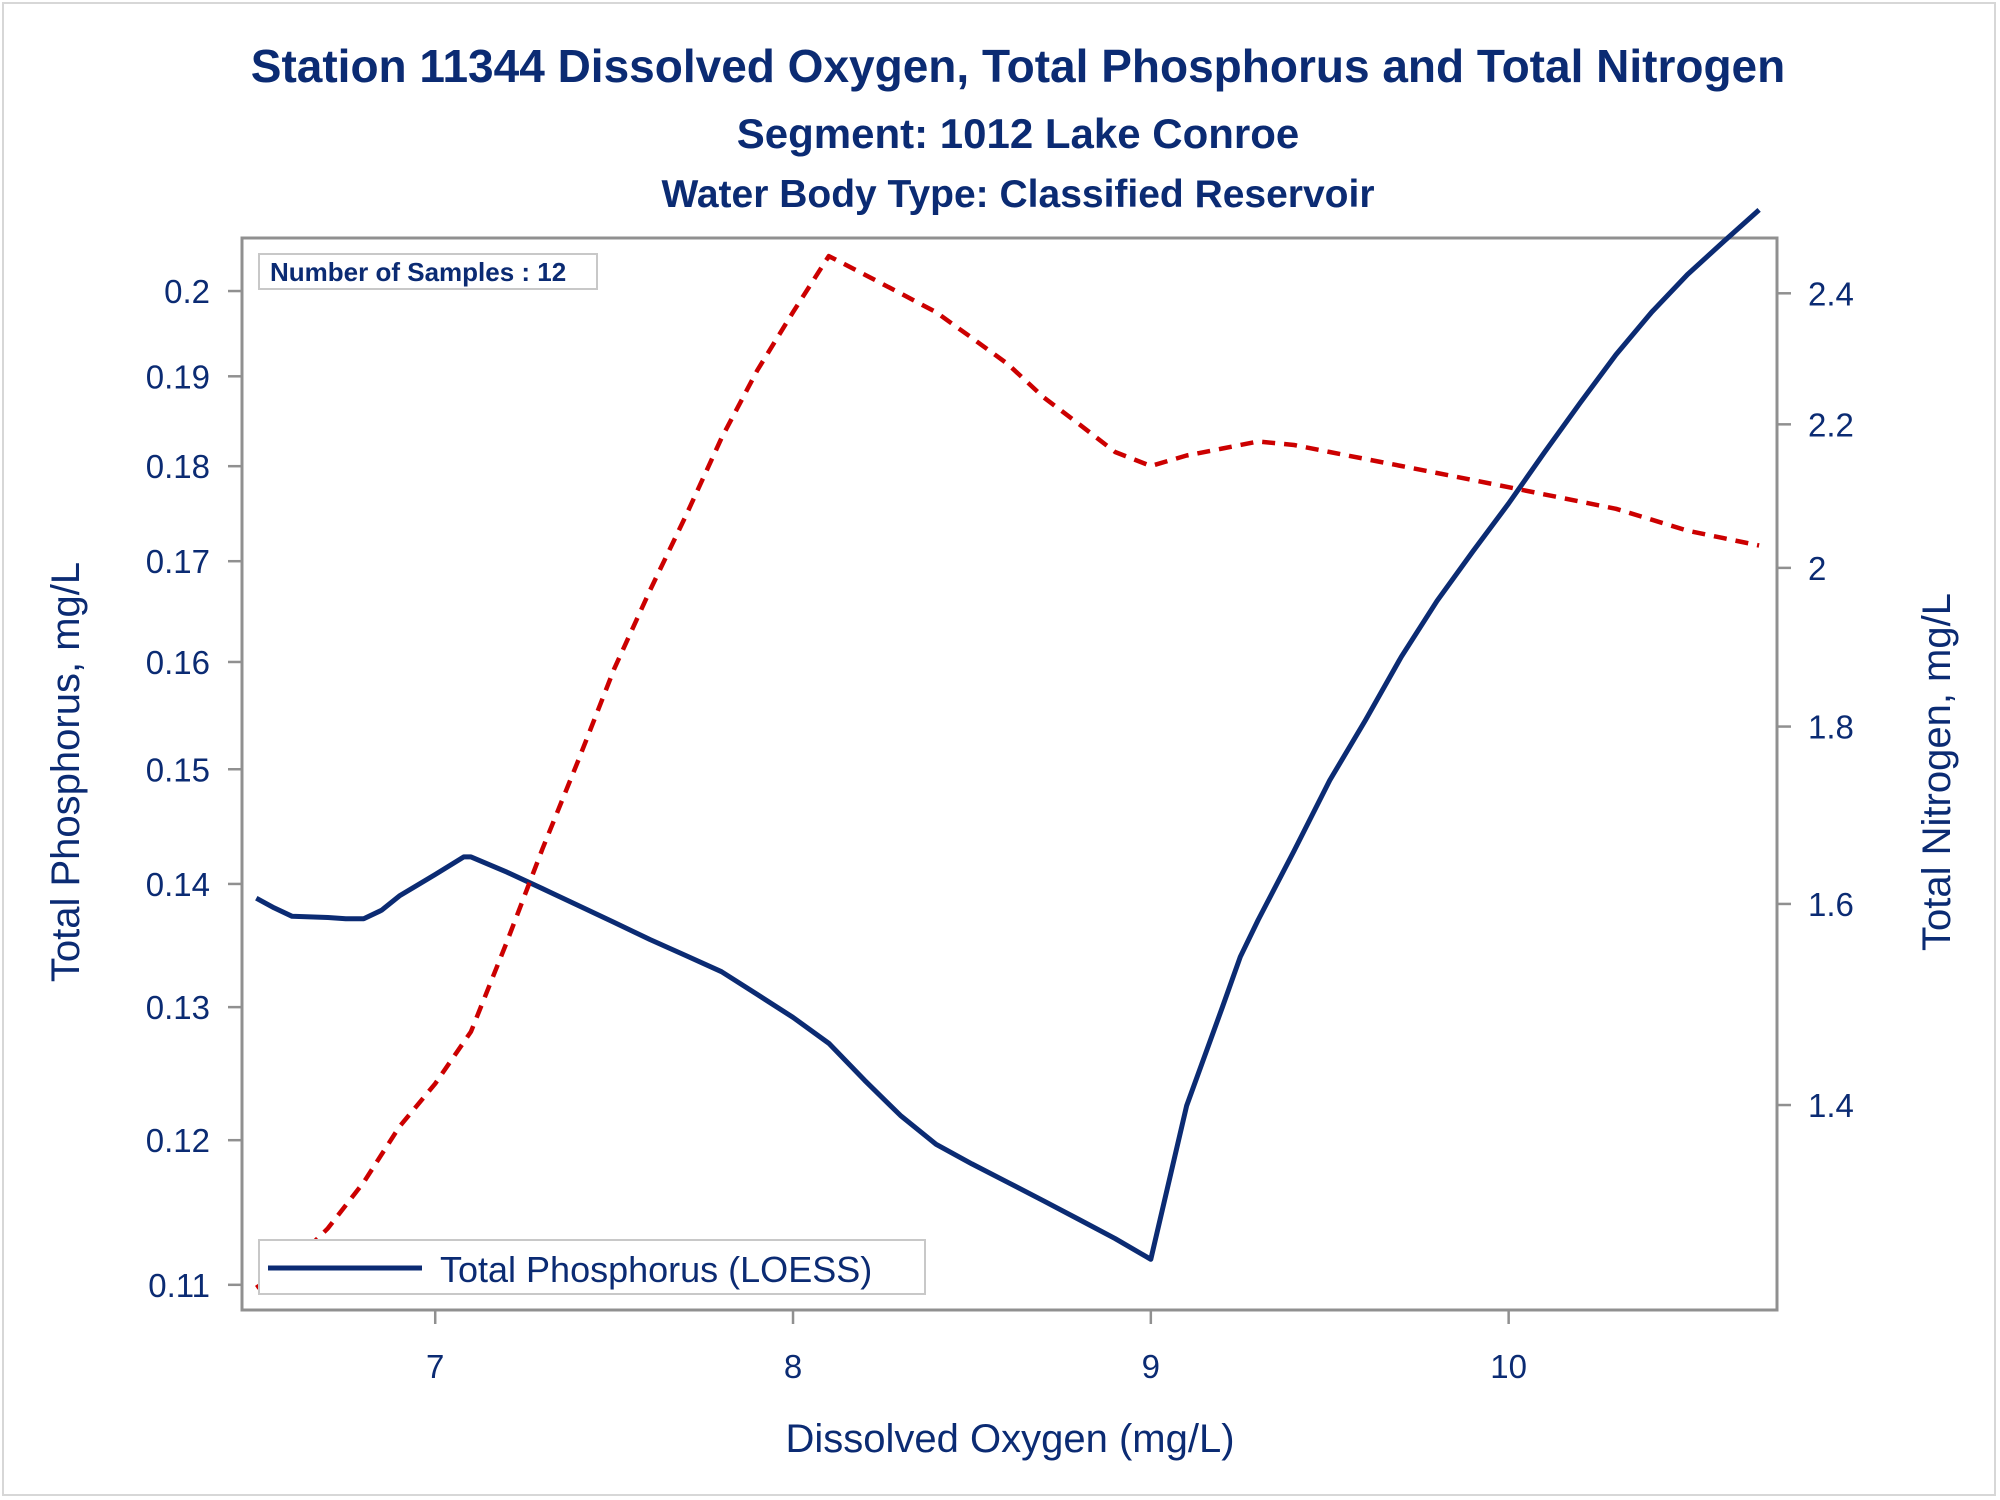  Describe the element at coordinates (1831, 1105) in the screenshot. I see `y-right-tick-label: 1.4` at that location.